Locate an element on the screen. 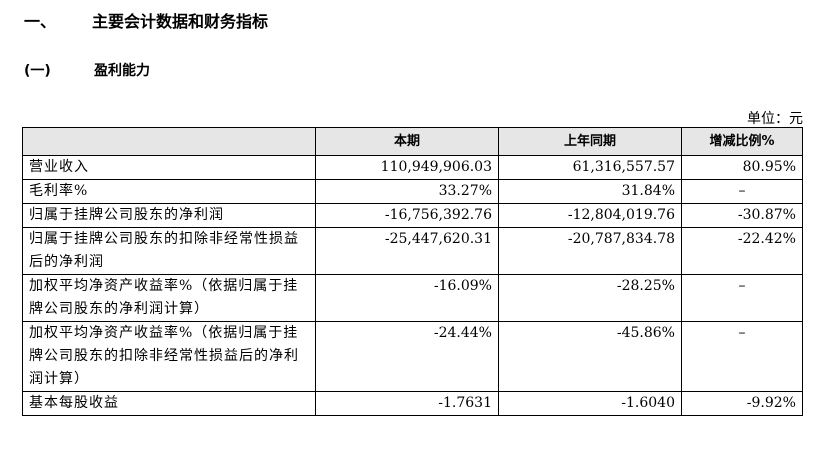 This screenshot has width=825, height=450. section-title: 主要会计数据和财务指标 is located at coordinates (180, 21).